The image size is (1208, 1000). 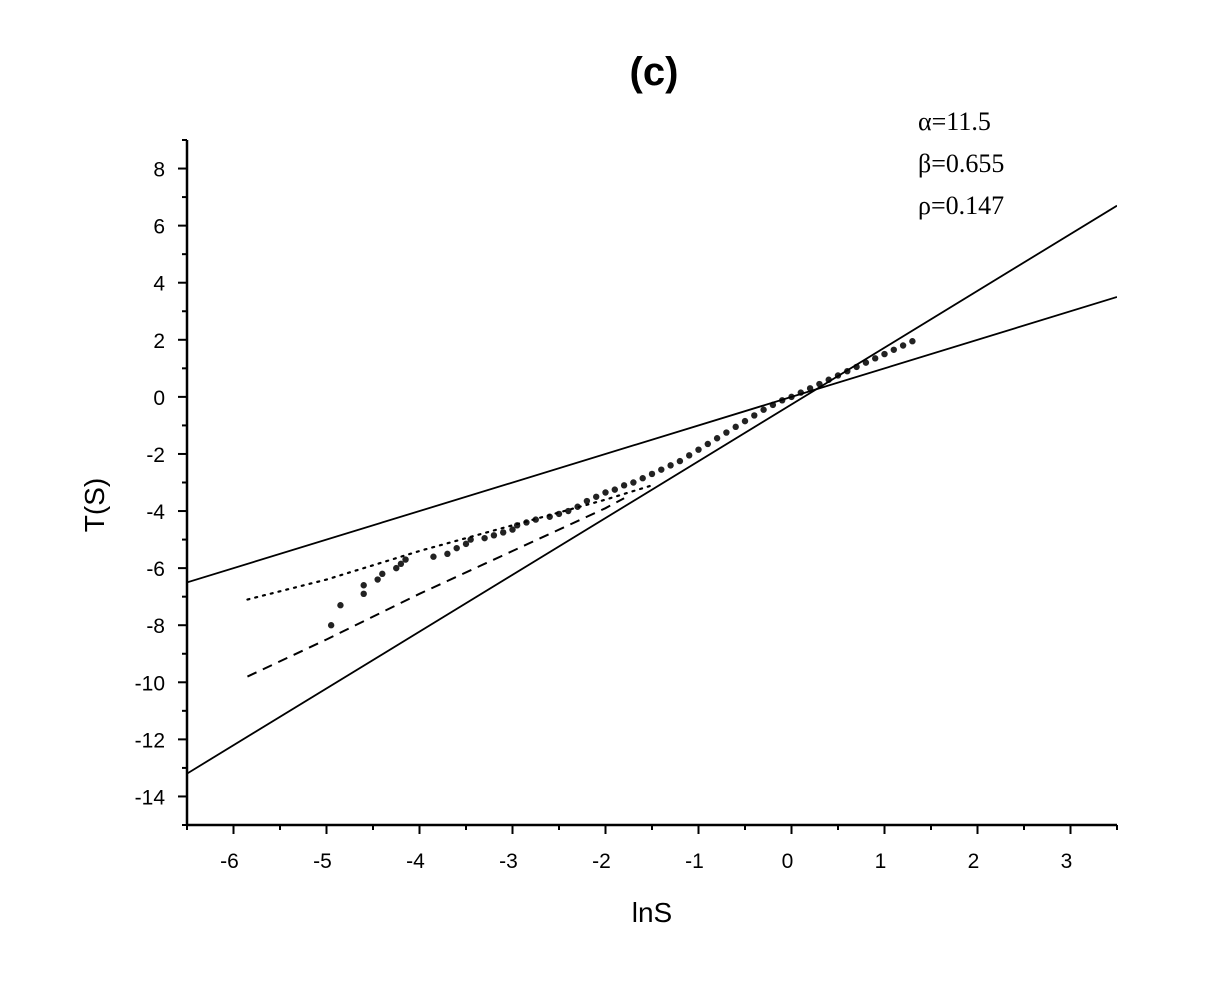 I want to click on y-tick-label: 0, so click(x=159, y=398).